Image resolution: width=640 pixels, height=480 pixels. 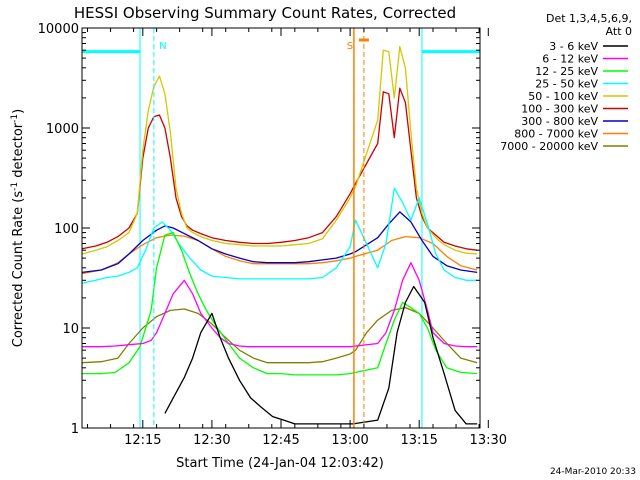 What do you see at coordinates (589, 18) in the screenshot?
I see `legend-title-line-1: Det 1,3,4,5,6,9,` at bounding box center [589, 18].